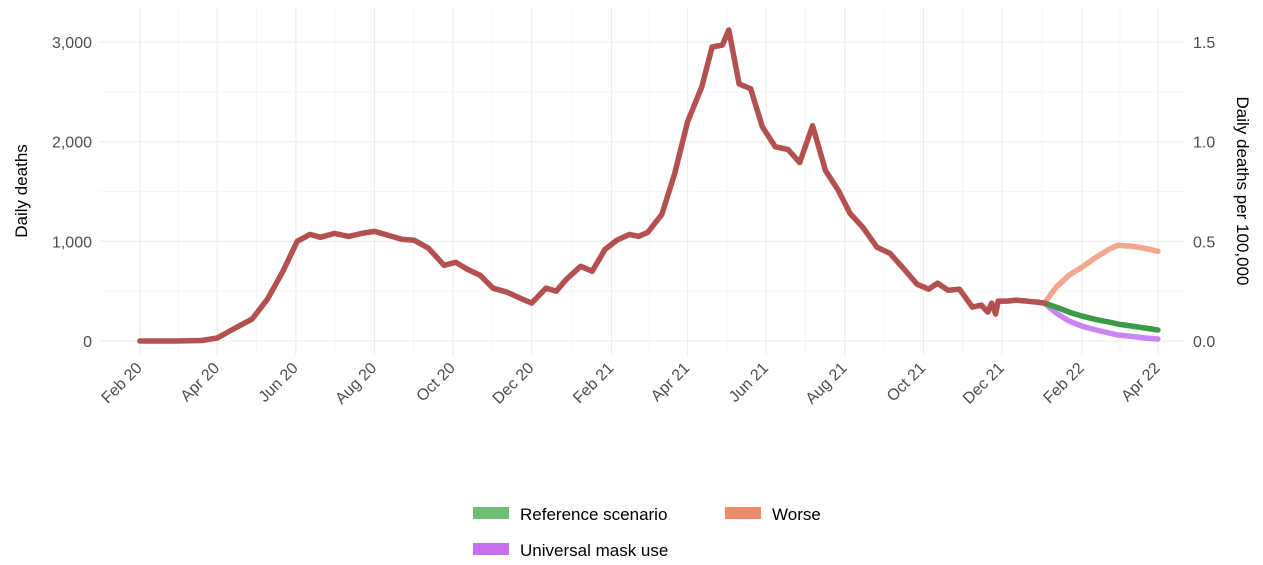 The width and height of the screenshot is (1263, 565). Describe the element at coordinates (122, 383) in the screenshot. I see `x-tick-label: Feb 20` at that location.